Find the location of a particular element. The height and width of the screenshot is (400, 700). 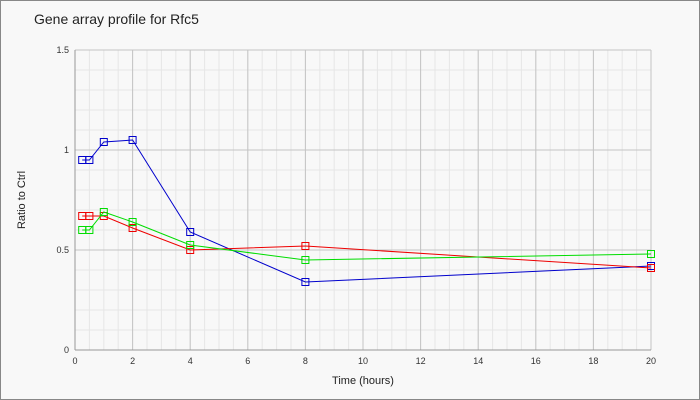

x-tick-label: 18 is located at coordinates (593, 361).